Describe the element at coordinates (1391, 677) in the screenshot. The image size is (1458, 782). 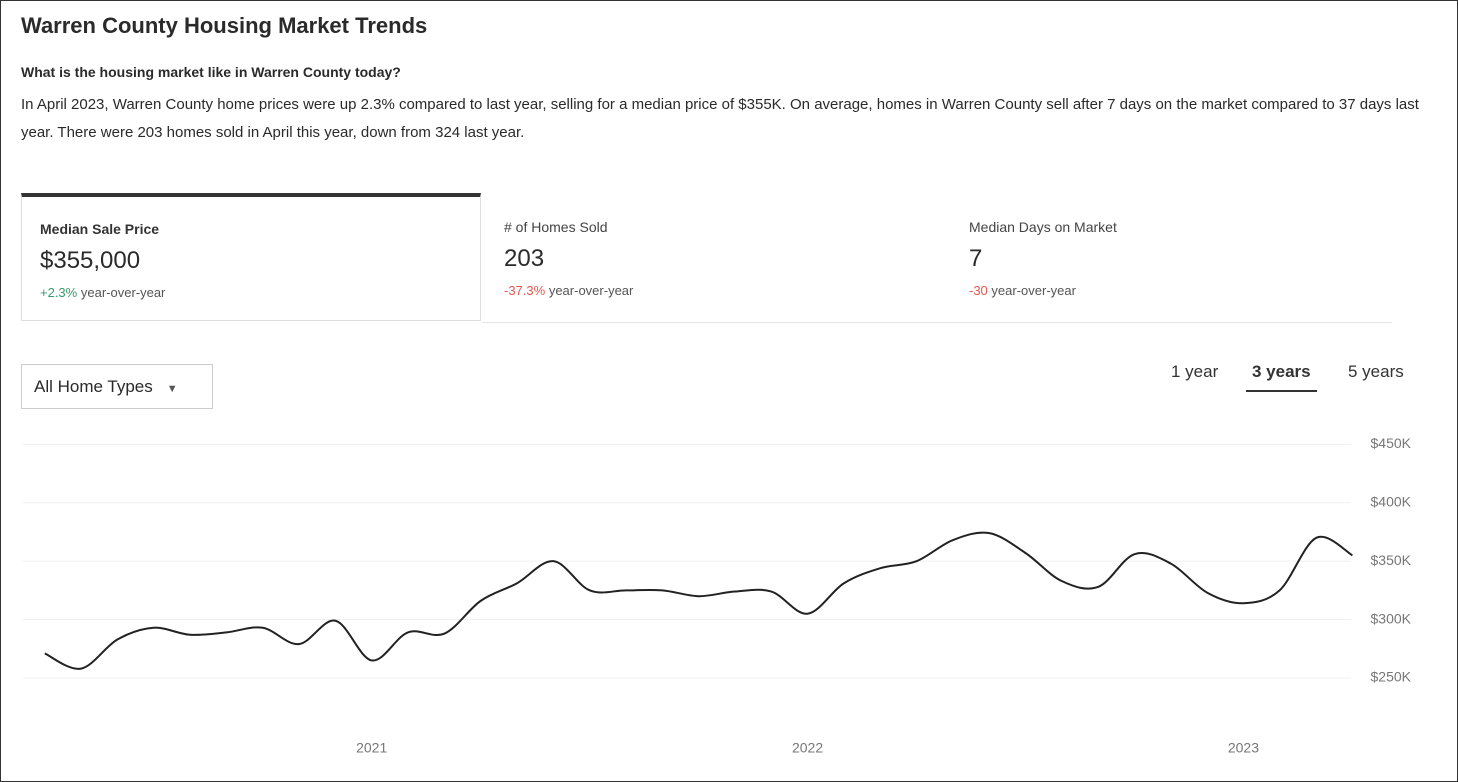
I see `y-tick-label: $250K` at that location.